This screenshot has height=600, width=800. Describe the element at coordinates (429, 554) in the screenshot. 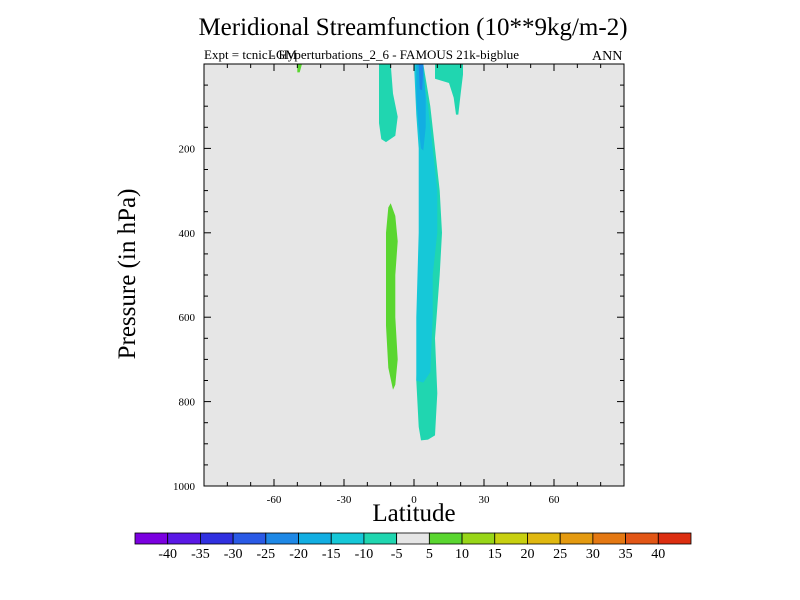

I see `colorbar-label: 5` at that location.